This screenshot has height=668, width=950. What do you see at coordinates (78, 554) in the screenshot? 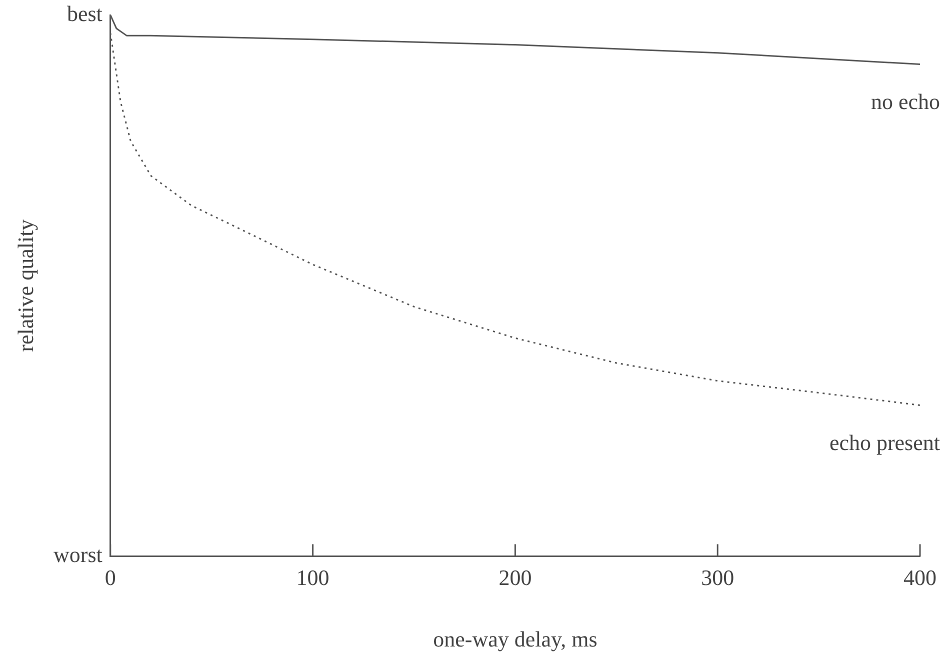
I see `text: worst` at bounding box center [78, 554].